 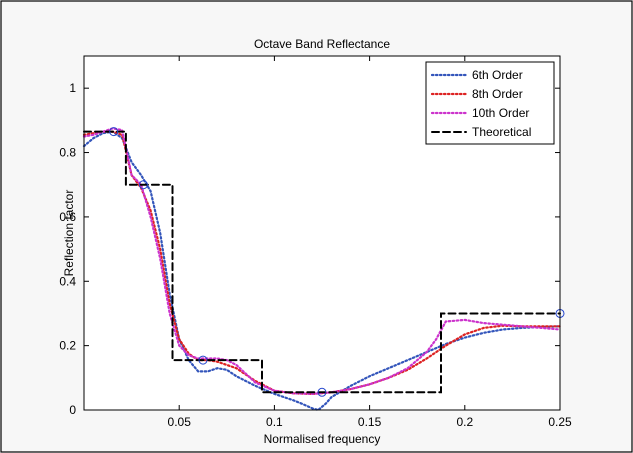 I want to click on x-tick-label: 0.15, so click(x=370, y=422).